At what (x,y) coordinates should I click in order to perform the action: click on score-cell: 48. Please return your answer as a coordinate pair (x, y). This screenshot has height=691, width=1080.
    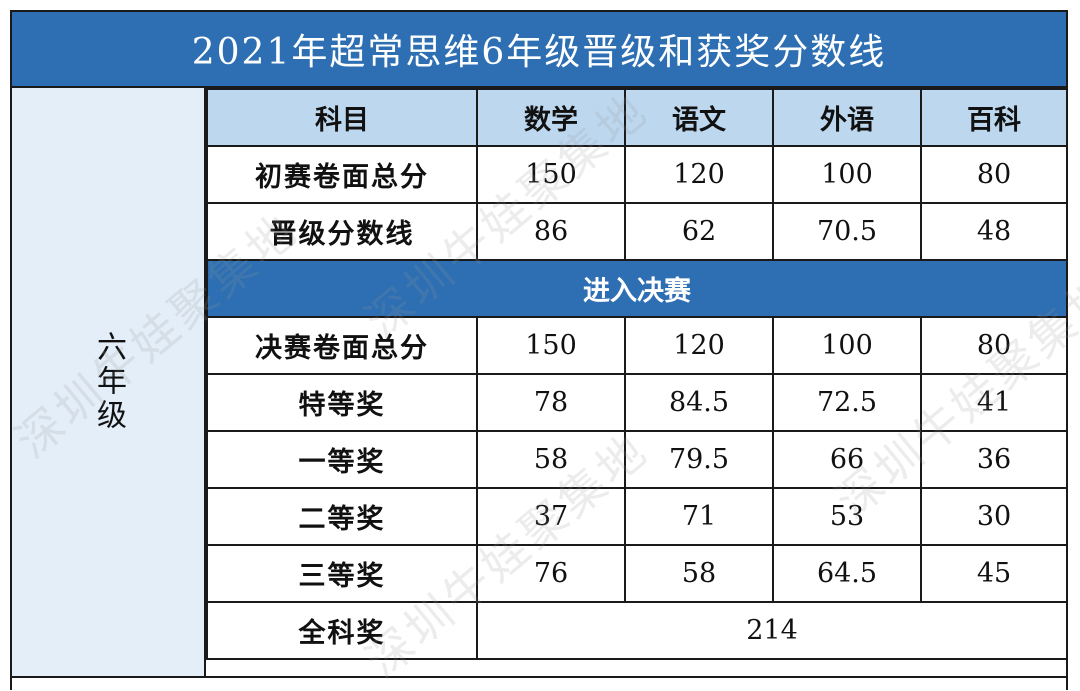
    Looking at the image, I should click on (994, 231).